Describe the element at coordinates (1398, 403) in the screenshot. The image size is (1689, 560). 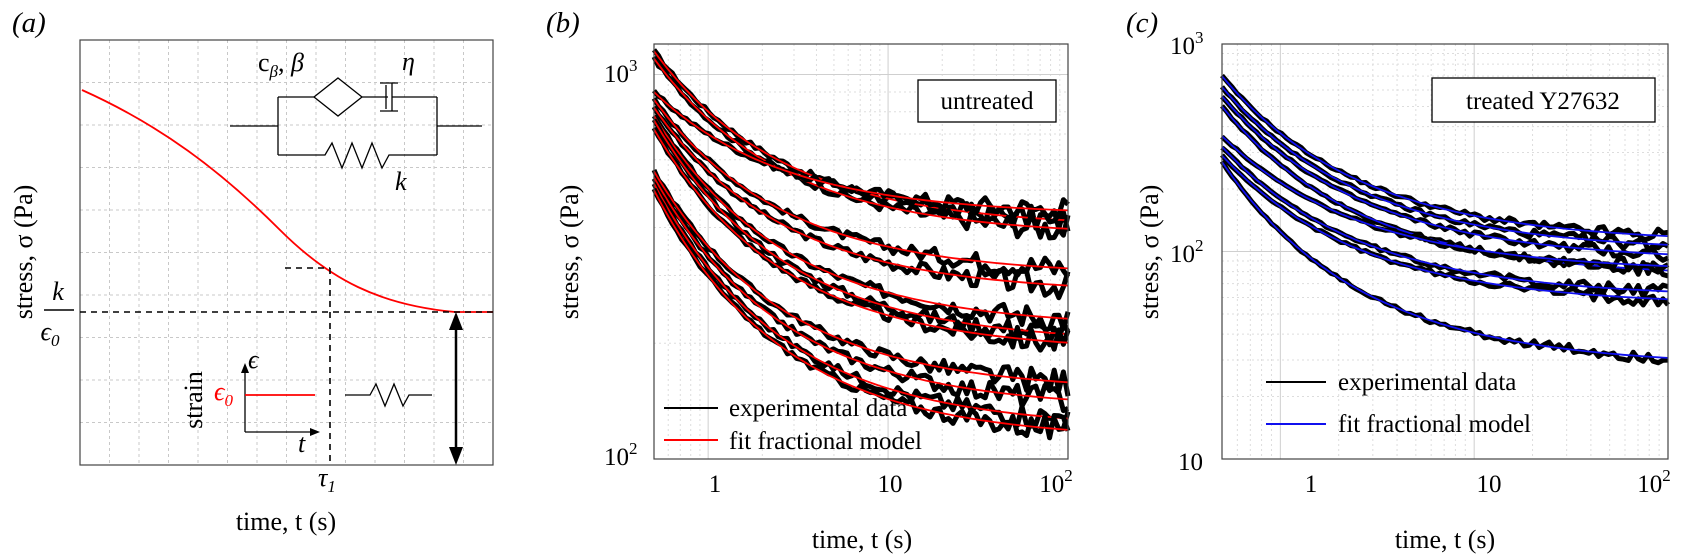
I see `panel-c-legend: experimental data fit fractional model` at that location.